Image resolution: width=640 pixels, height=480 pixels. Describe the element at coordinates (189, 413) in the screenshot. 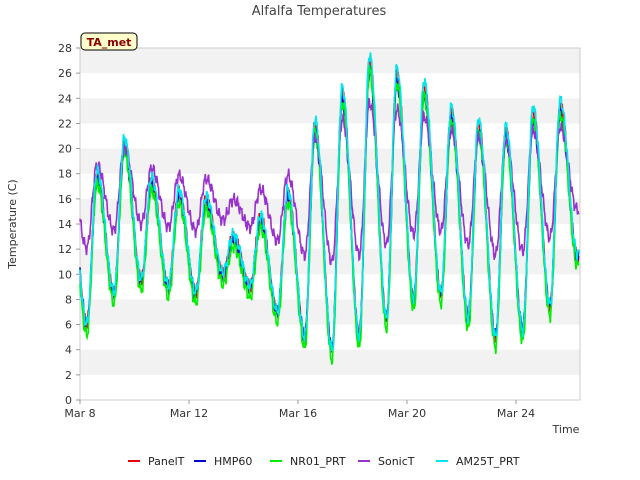

I see `x-tick-label: Mar 12` at that location.